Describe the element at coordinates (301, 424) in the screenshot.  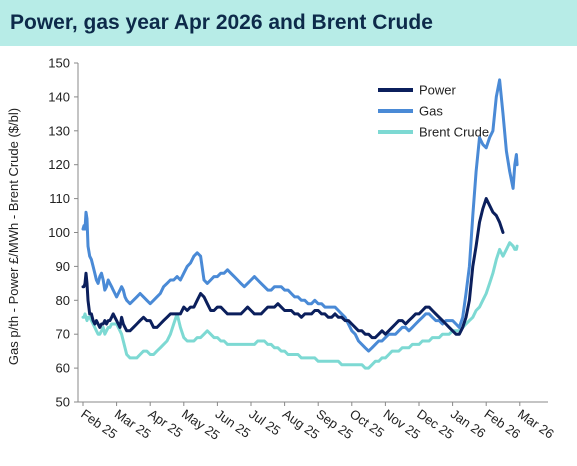
I see `x-tick-label: Aug 25` at that location.